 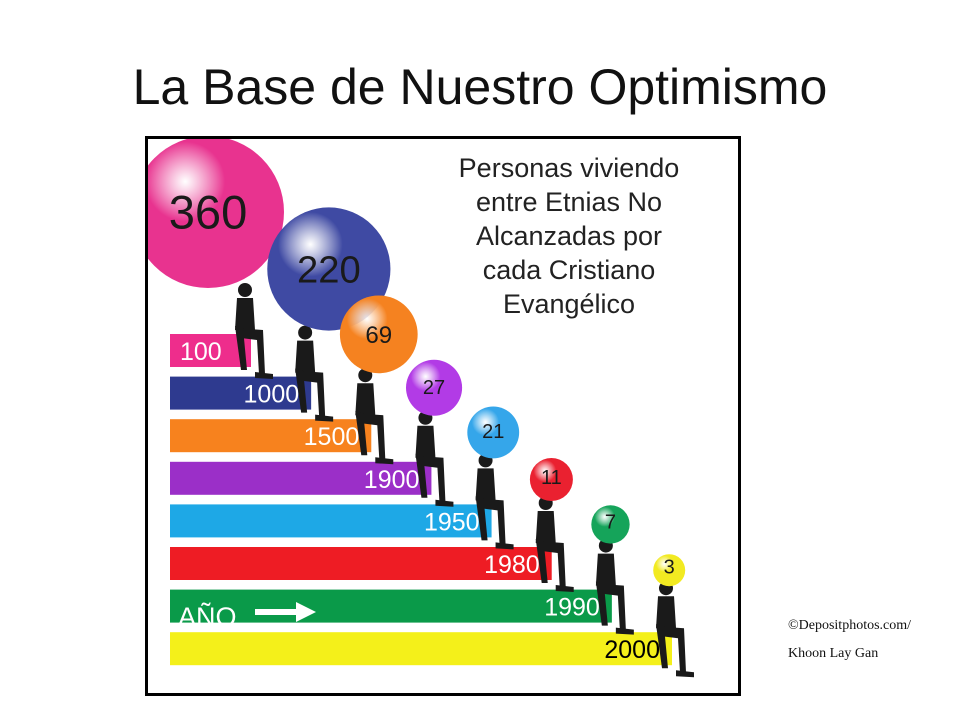 I want to click on bar-1950, so click(x=331, y=521).